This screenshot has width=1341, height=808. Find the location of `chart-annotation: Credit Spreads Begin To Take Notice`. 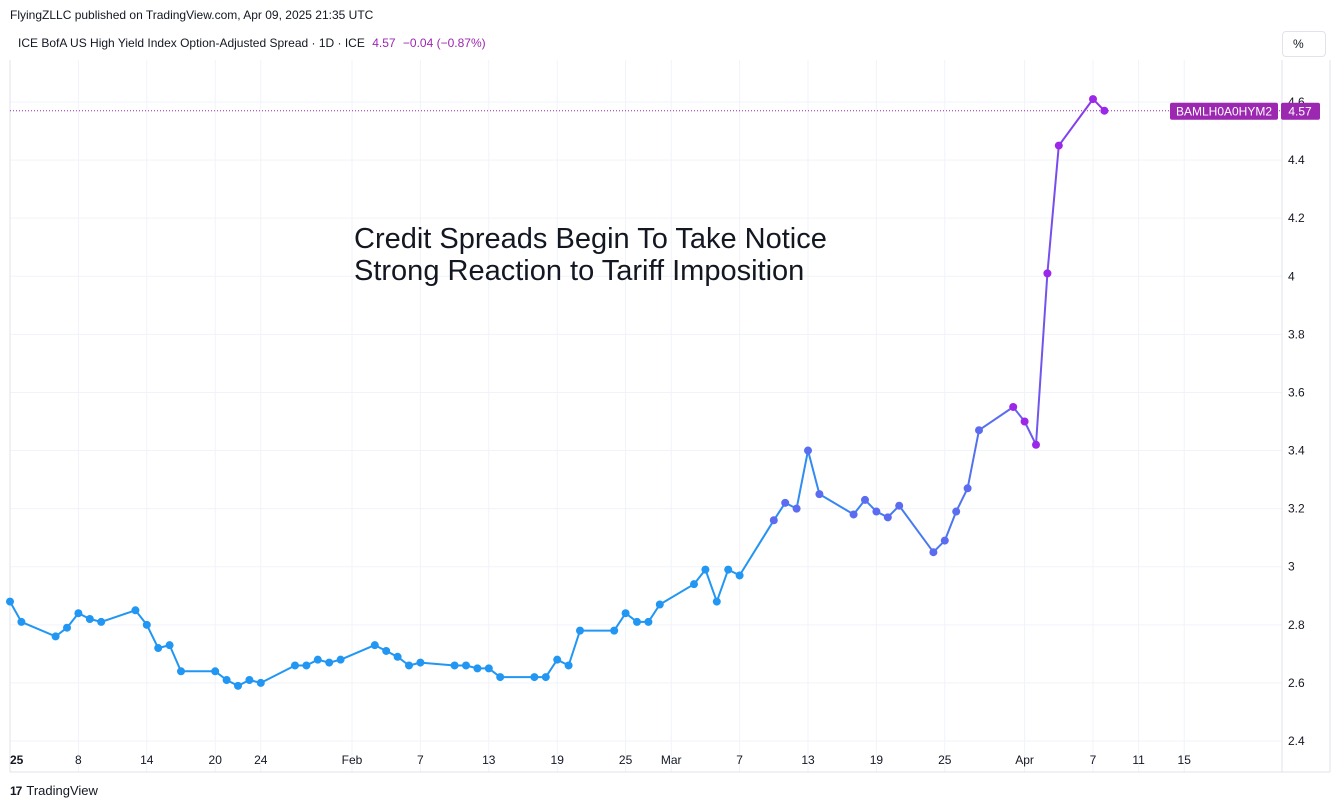

chart-annotation: Credit Spreads Begin To Take Notice is located at coordinates (590, 239).